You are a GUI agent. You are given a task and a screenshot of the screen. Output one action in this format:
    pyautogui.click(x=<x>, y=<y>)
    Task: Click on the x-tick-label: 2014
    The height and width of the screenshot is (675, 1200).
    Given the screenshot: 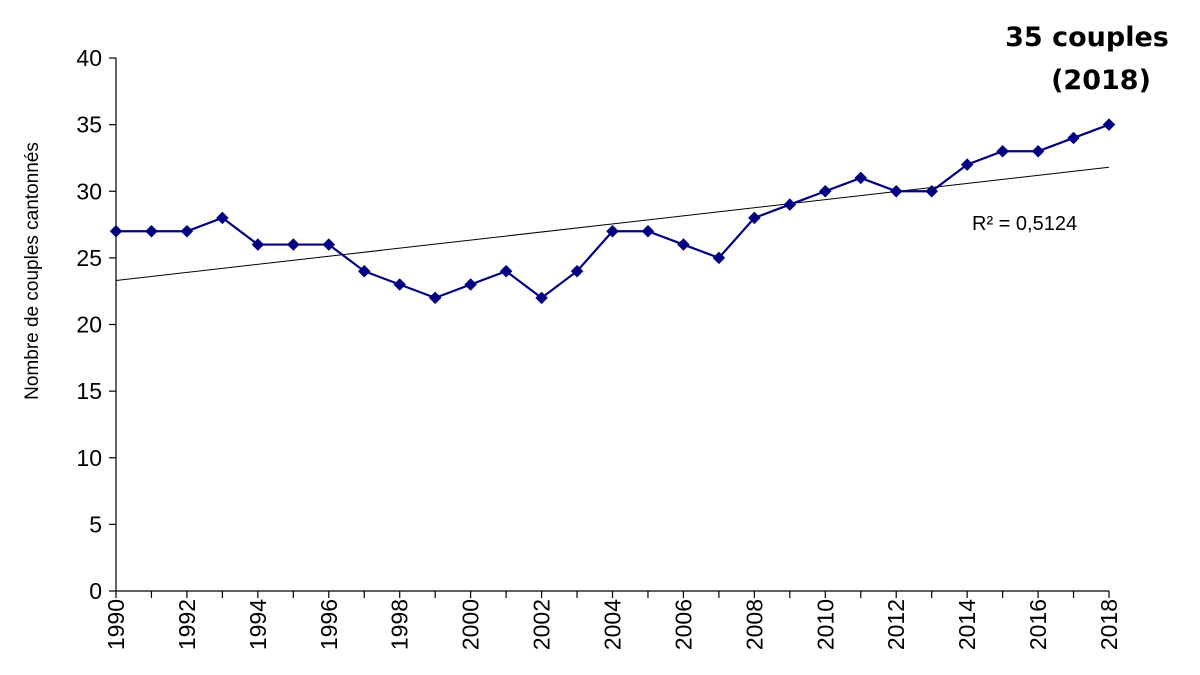 What is the action you would take?
    pyautogui.click(x=967, y=624)
    